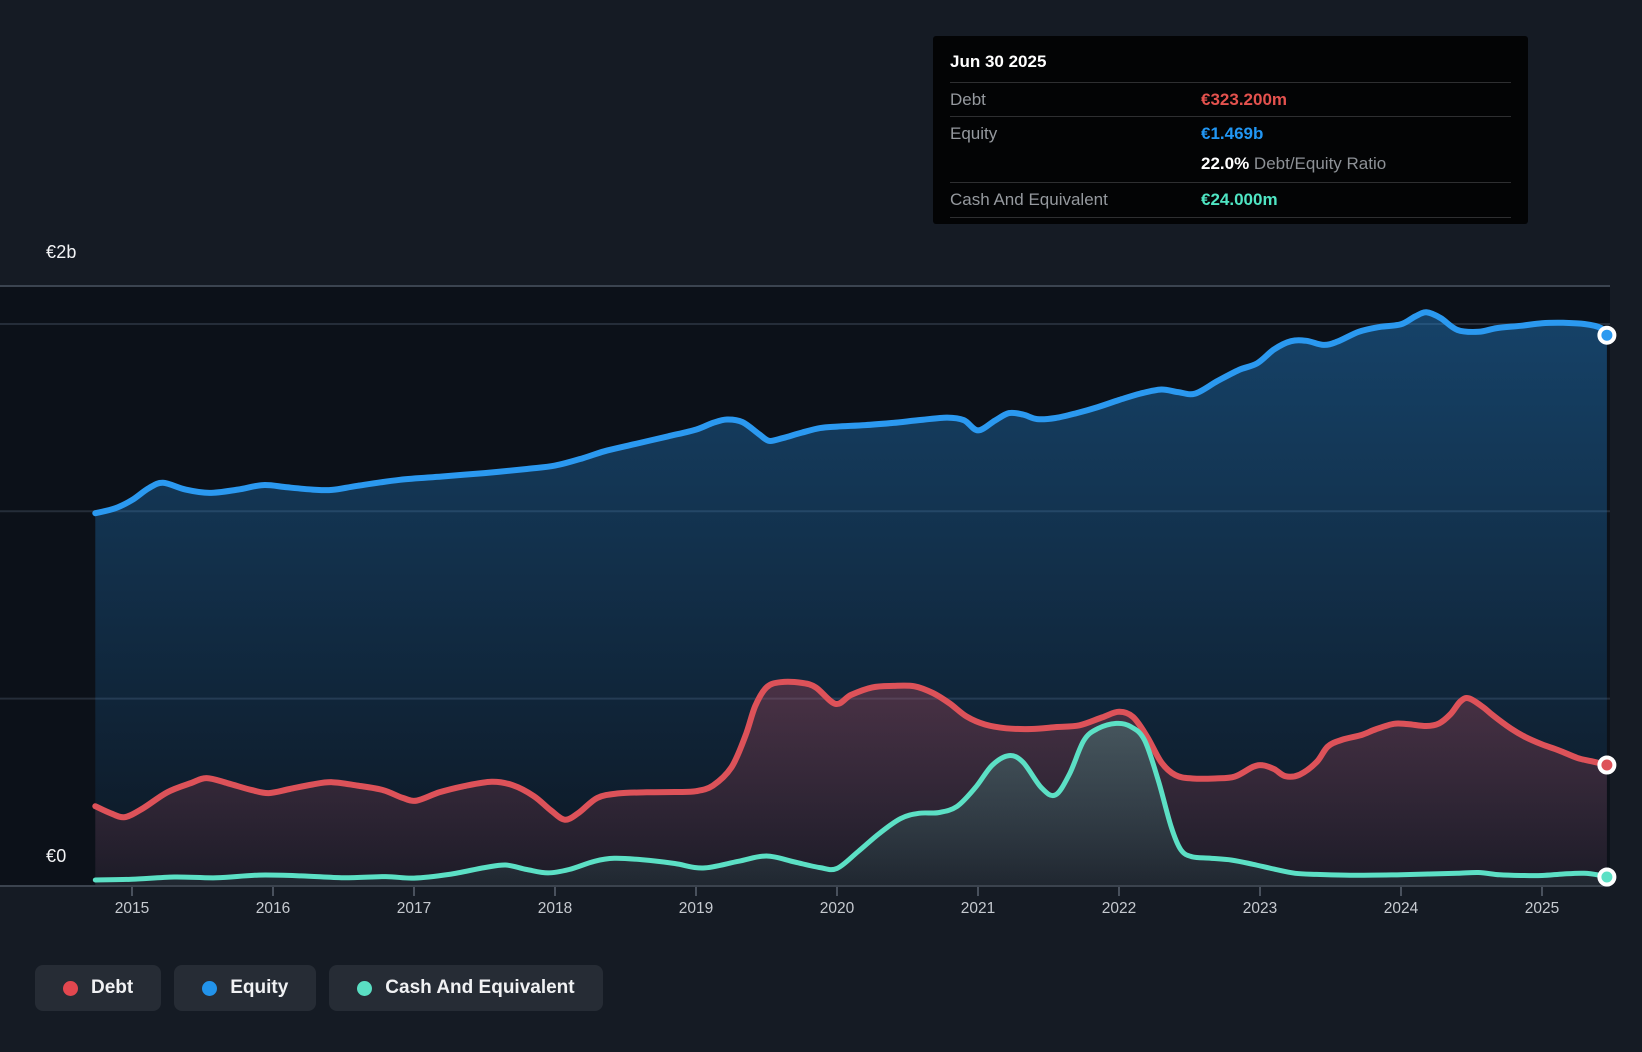 The height and width of the screenshot is (1052, 1642). What do you see at coordinates (480, 987) in the screenshot?
I see `legend-cash-label: Cash And Equivalent` at bounding box center [480, 987].